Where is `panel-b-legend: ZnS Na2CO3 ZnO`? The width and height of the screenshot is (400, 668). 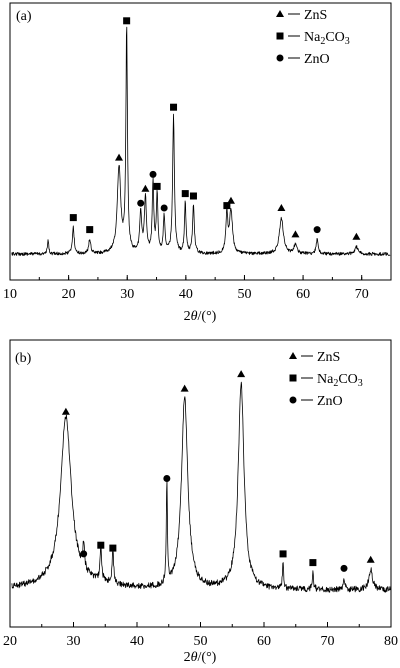
panel-b-legend: ZnS Na2CO3 ZnO is located at coordinates (326, 379).